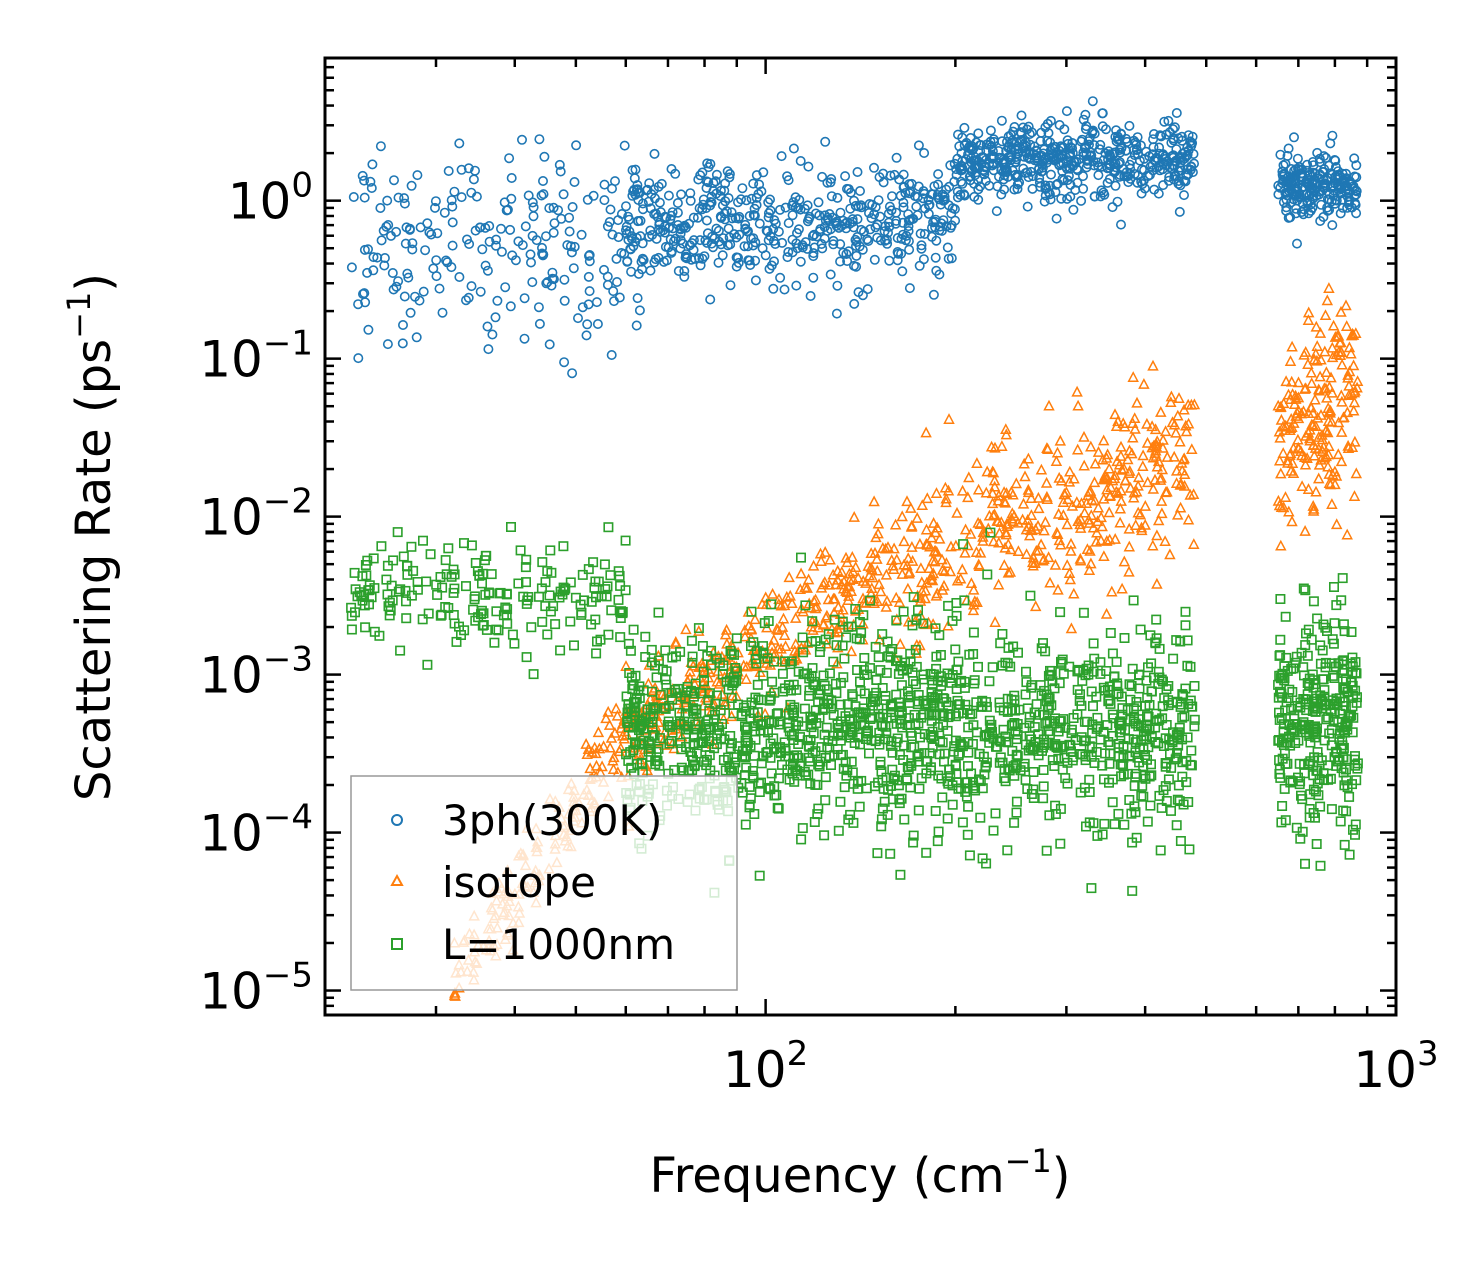 The height and width of the screenshot is (1265, 1484). Describe the element at coordinates (519, 882) in the screenshot. I see `legend-label-isotope: isotope` at that location.